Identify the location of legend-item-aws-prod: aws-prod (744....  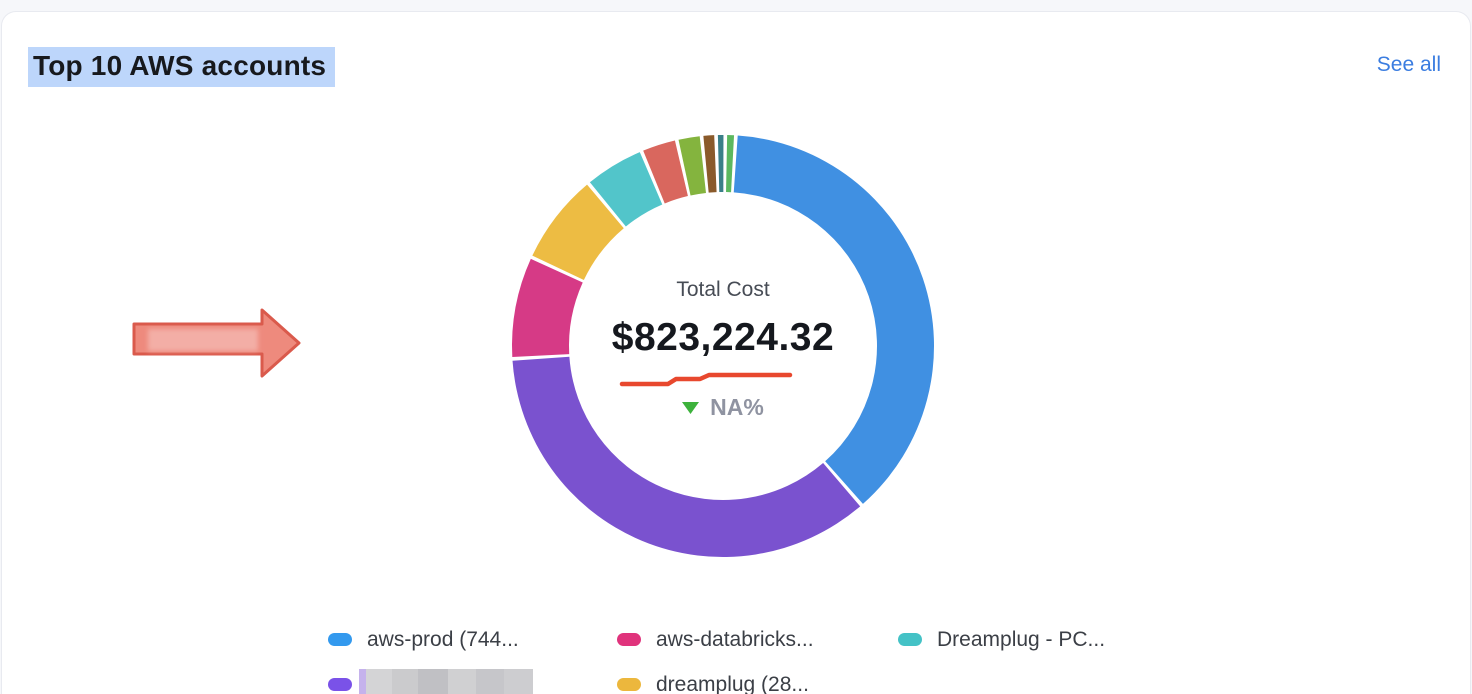
(472, 640).